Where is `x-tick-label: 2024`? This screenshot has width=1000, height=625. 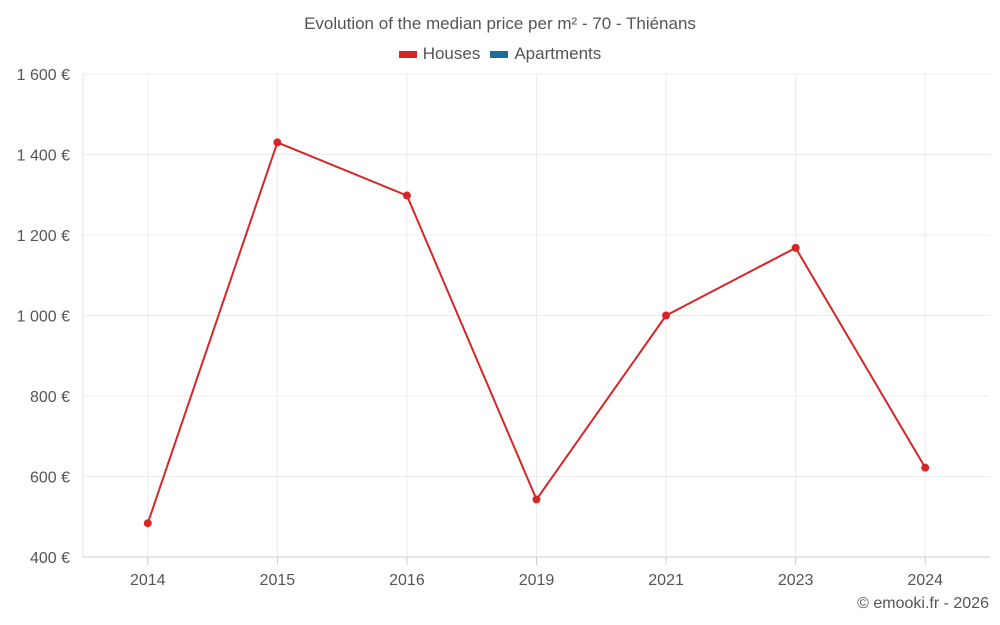
x-tick-label: 2024 is located at coordinates (925, 580).